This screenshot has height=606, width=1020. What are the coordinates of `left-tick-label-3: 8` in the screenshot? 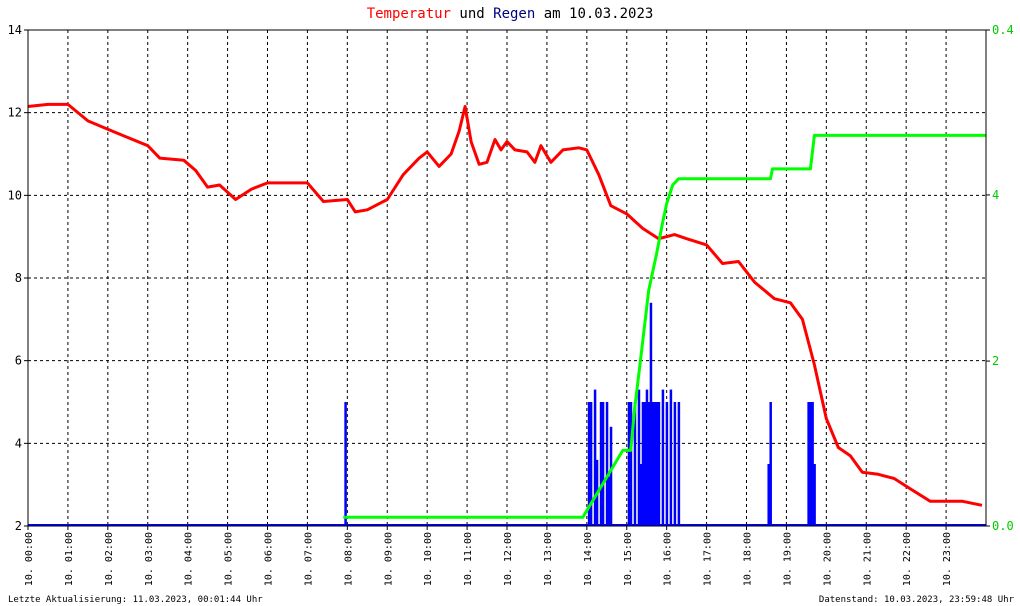 It's located at (18, 278).